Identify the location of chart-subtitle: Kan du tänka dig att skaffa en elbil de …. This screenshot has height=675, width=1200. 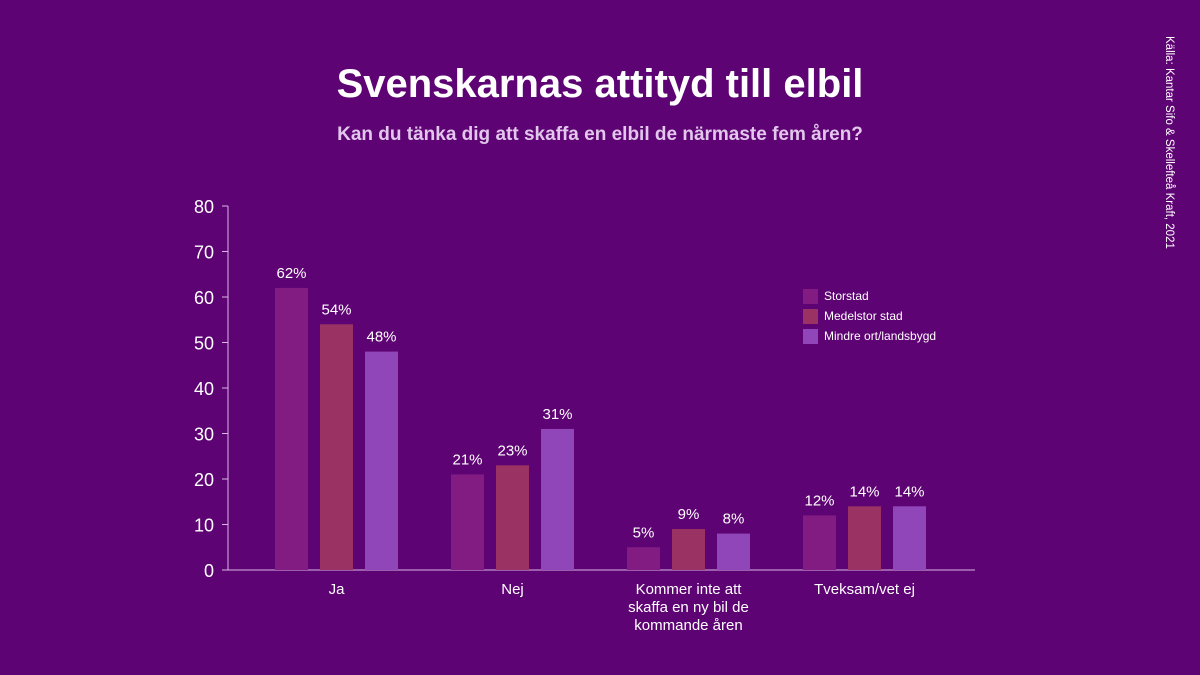
(600, 134).